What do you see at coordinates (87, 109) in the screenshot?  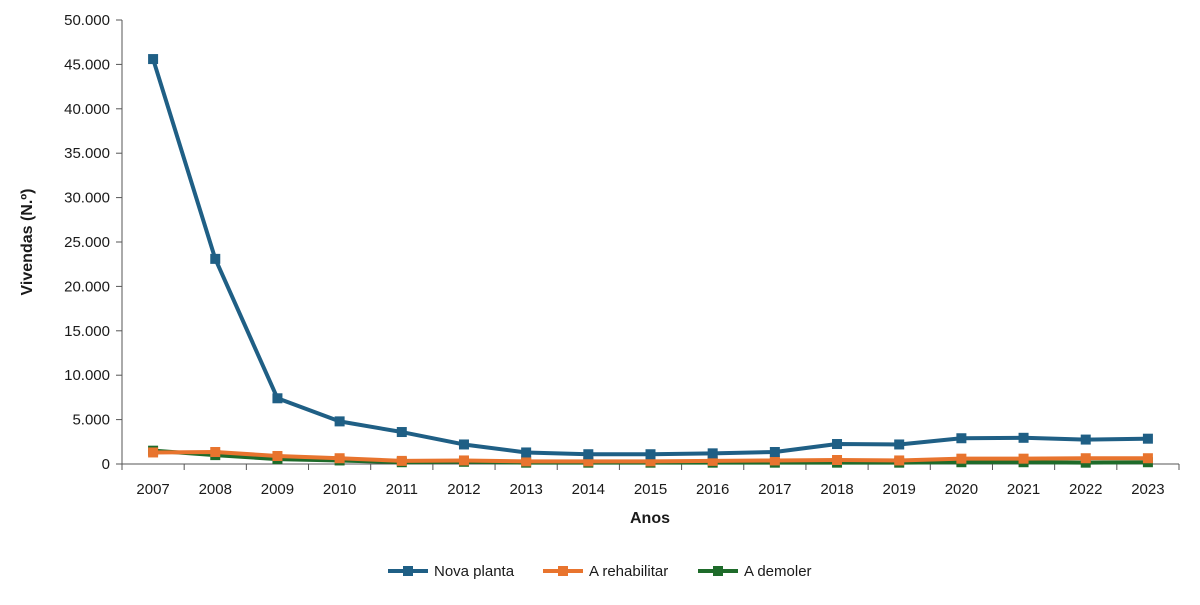 I see `y-tick-label: 40.000` at bounding box center [87, 109].